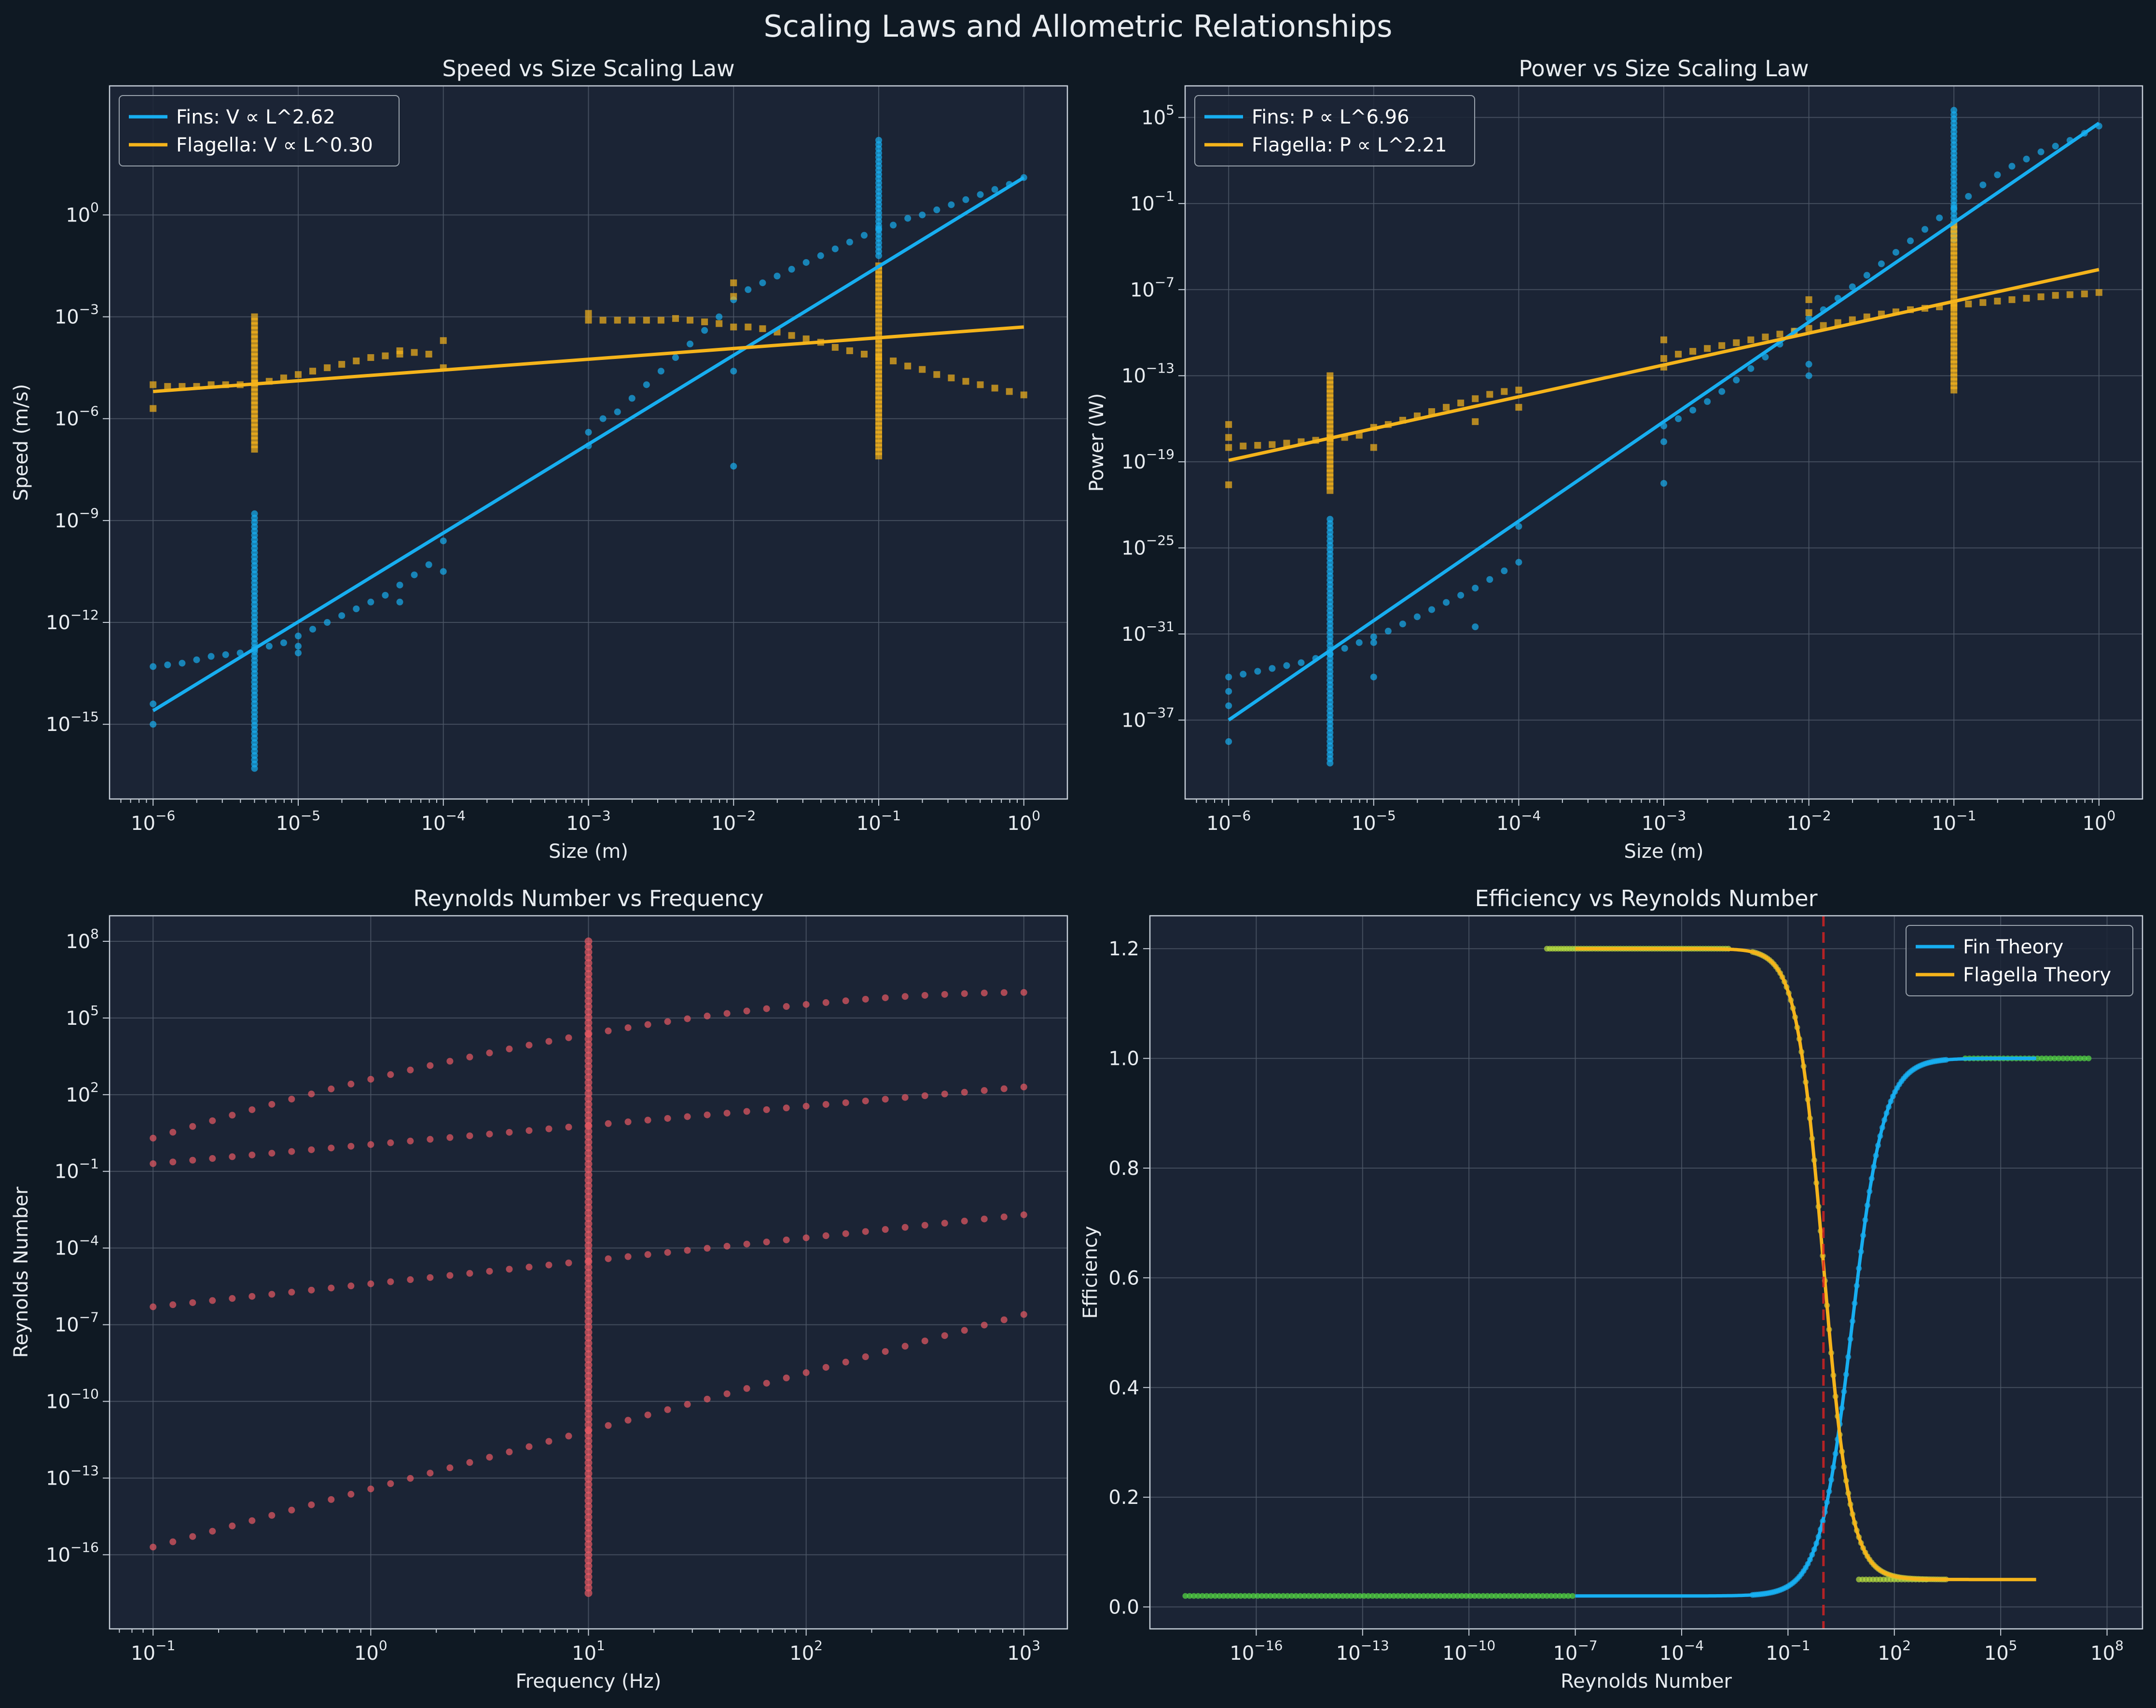 The image size is (2156, 1708). Describe the element at coordinates (1090, 1272) in the screenshot. I see `y-axis-label: Efficiency` at that location.